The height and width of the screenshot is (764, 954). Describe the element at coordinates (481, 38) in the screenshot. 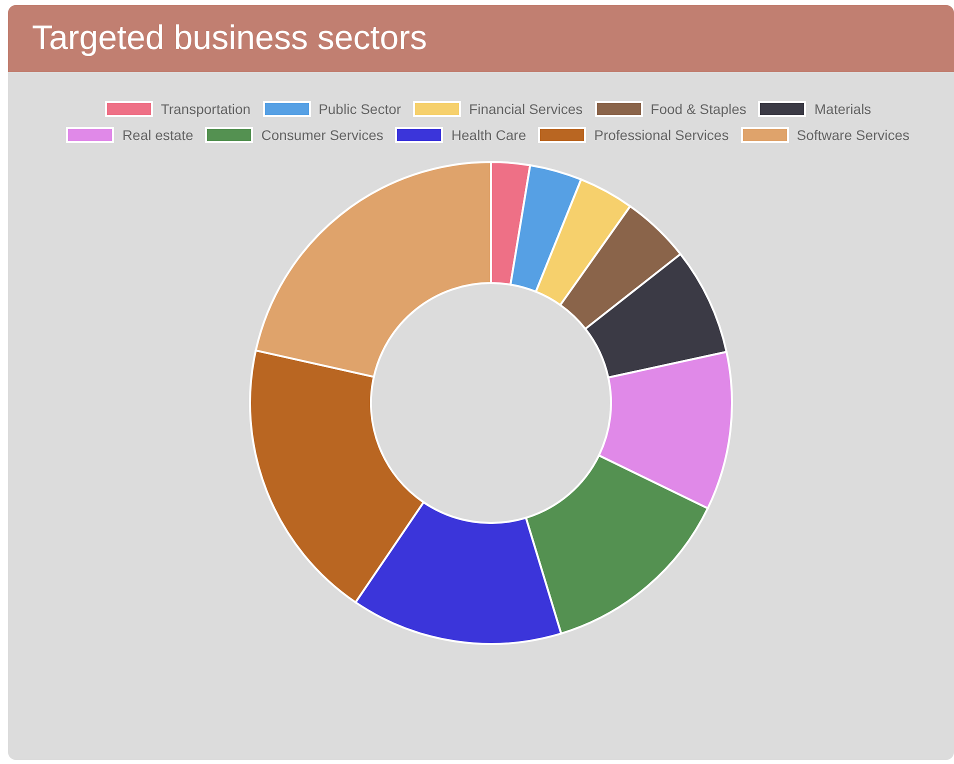

I see `chart-title: Targeted business sectors` at that location.